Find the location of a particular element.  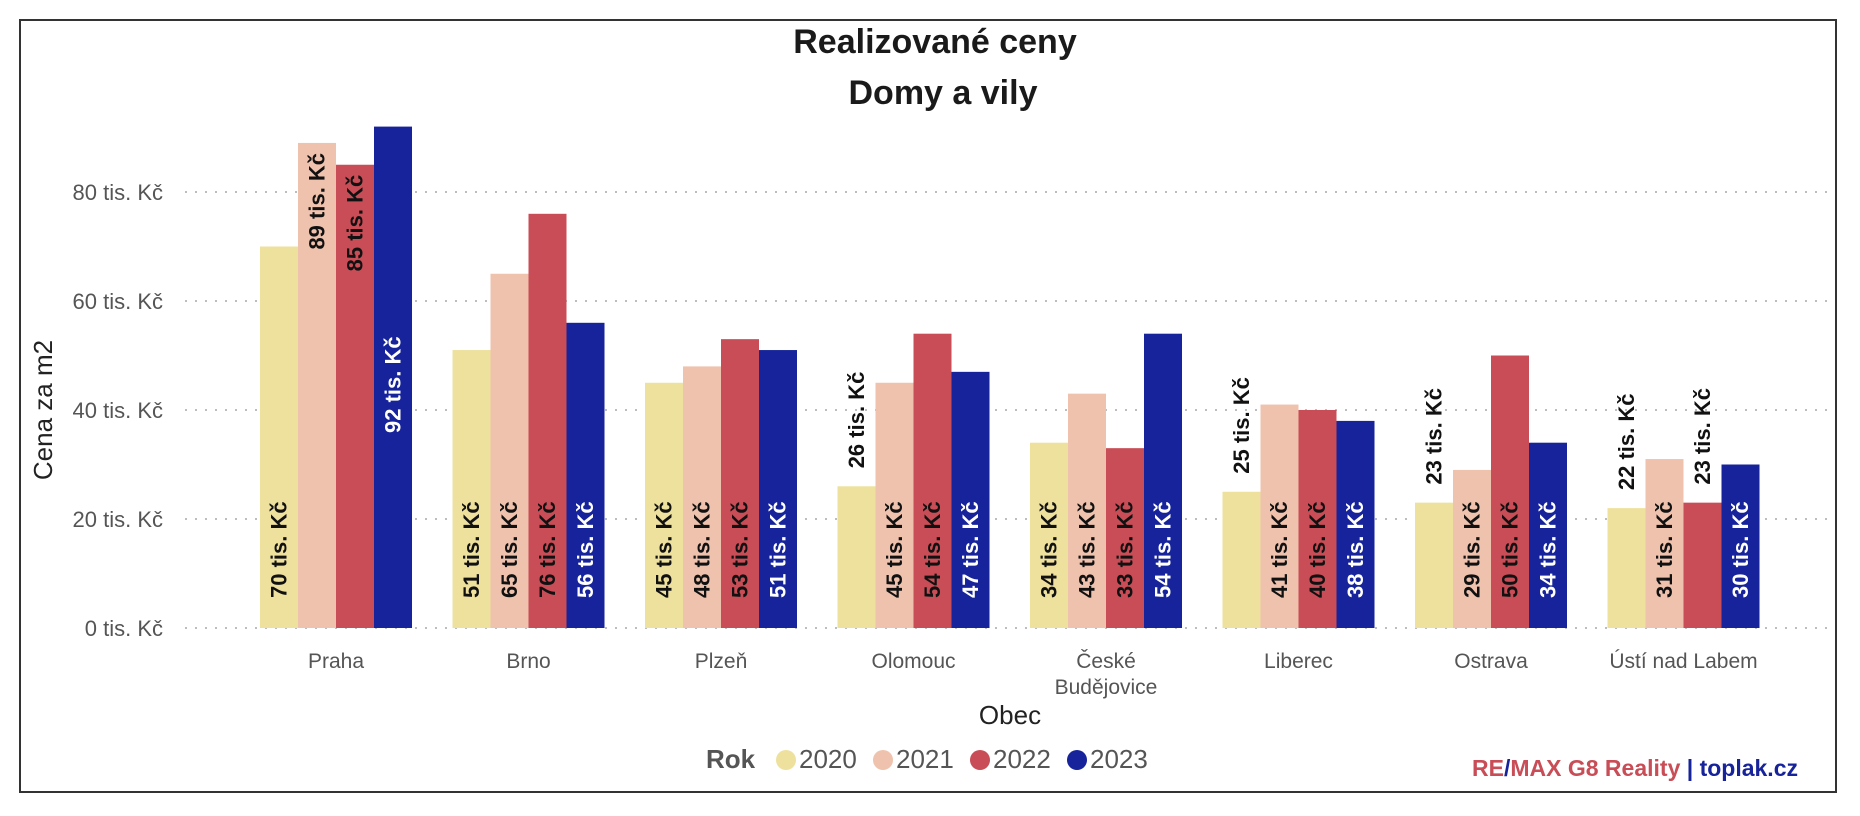

data-label-2023: 47 tis. Kč is located at coordinates (970, 549).